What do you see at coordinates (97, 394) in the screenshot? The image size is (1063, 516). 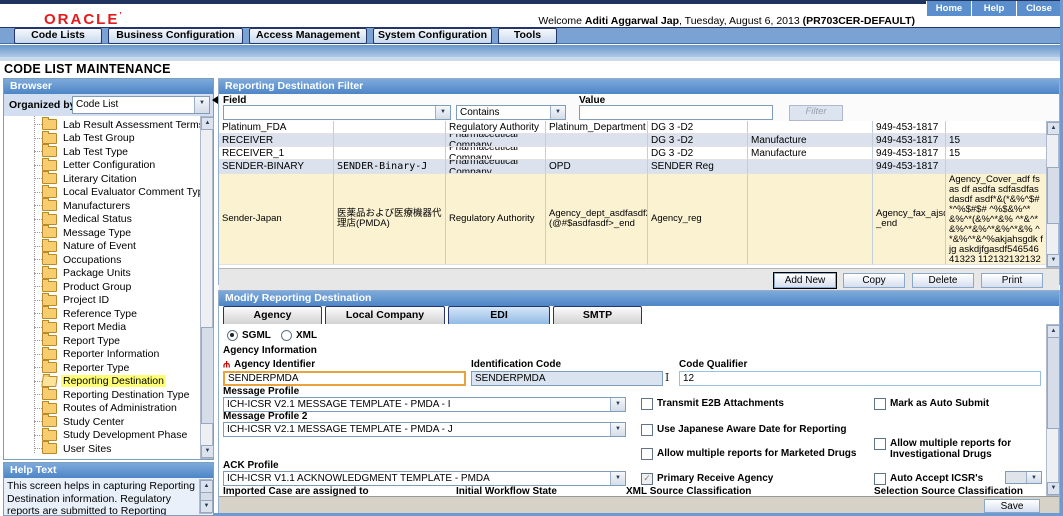 I see `sidebar-item-reporting-destination-type: Reporting Destination Type` at bounding box center [97, 394].